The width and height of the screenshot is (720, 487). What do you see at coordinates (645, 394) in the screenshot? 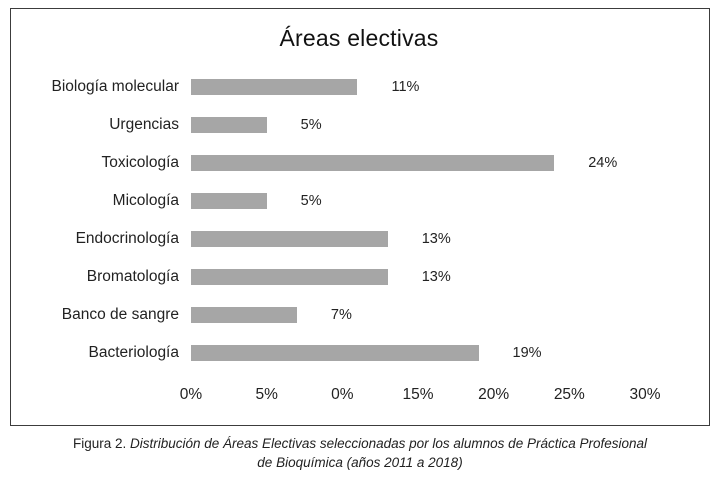
I see `x-tick-label: 30%` at bounding box center [645, 394].